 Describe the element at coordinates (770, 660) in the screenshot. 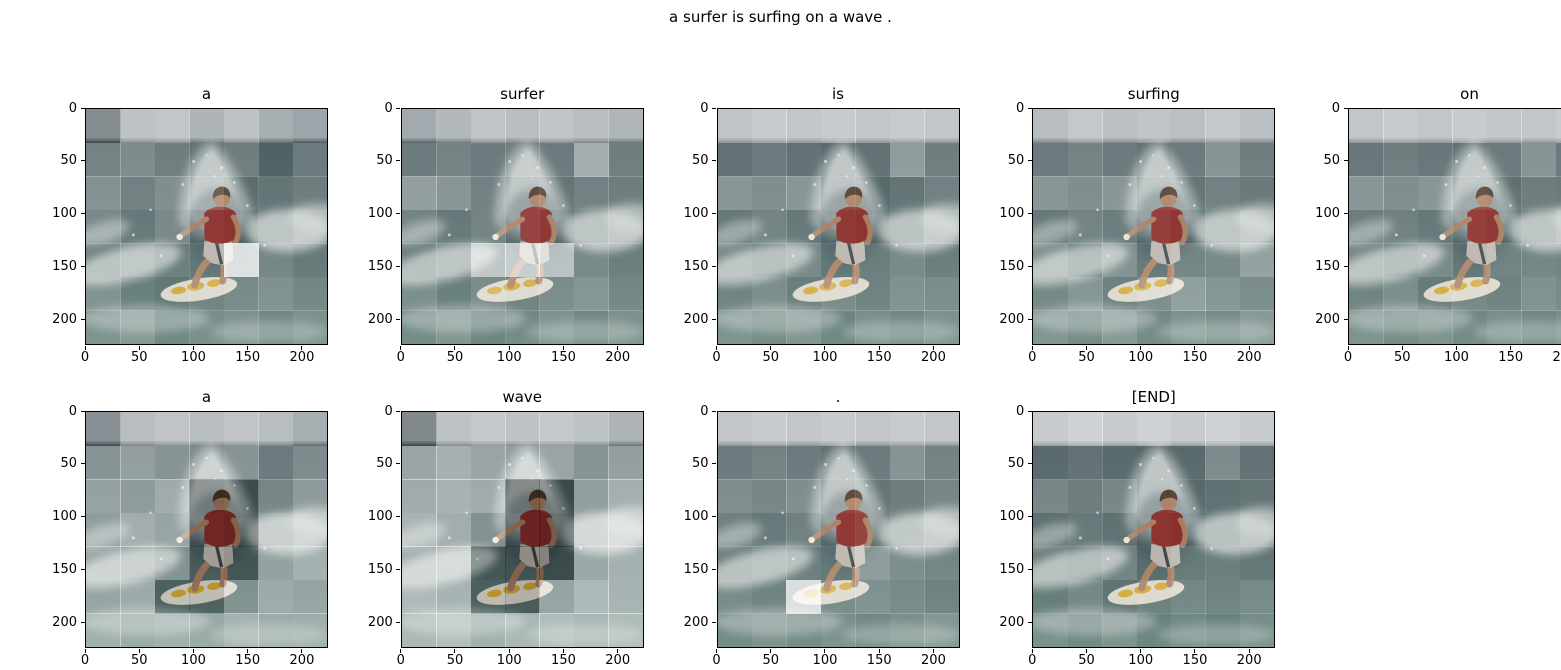

I see `x-tick-label: 50` at that location.